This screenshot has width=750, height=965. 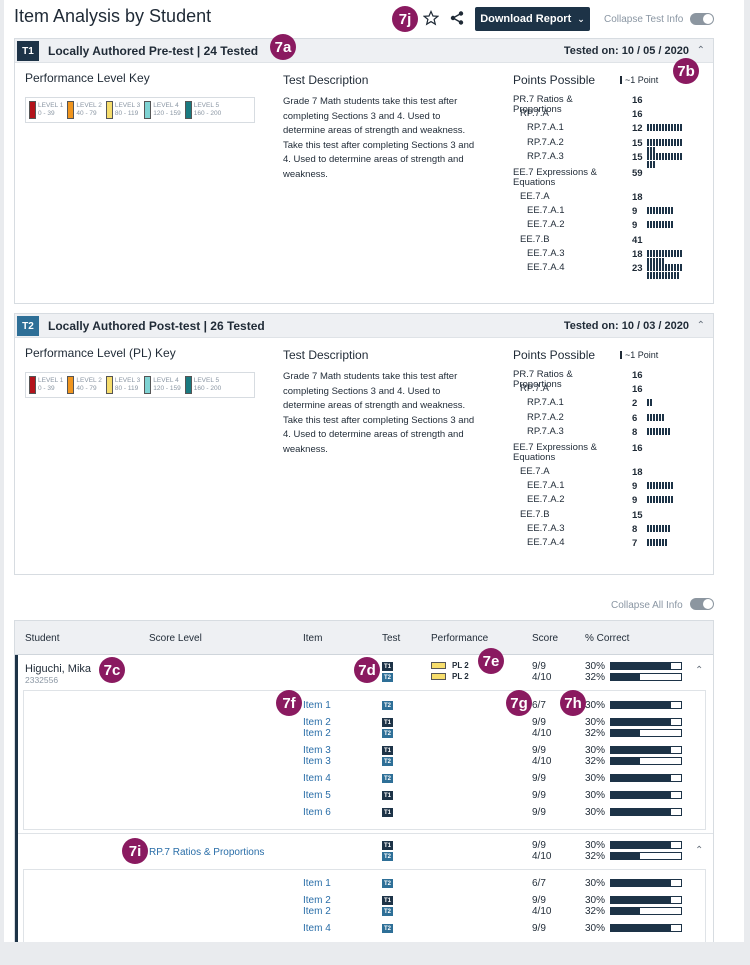 I want to click on callout-7c: 7c, so click(x=112, y=670).